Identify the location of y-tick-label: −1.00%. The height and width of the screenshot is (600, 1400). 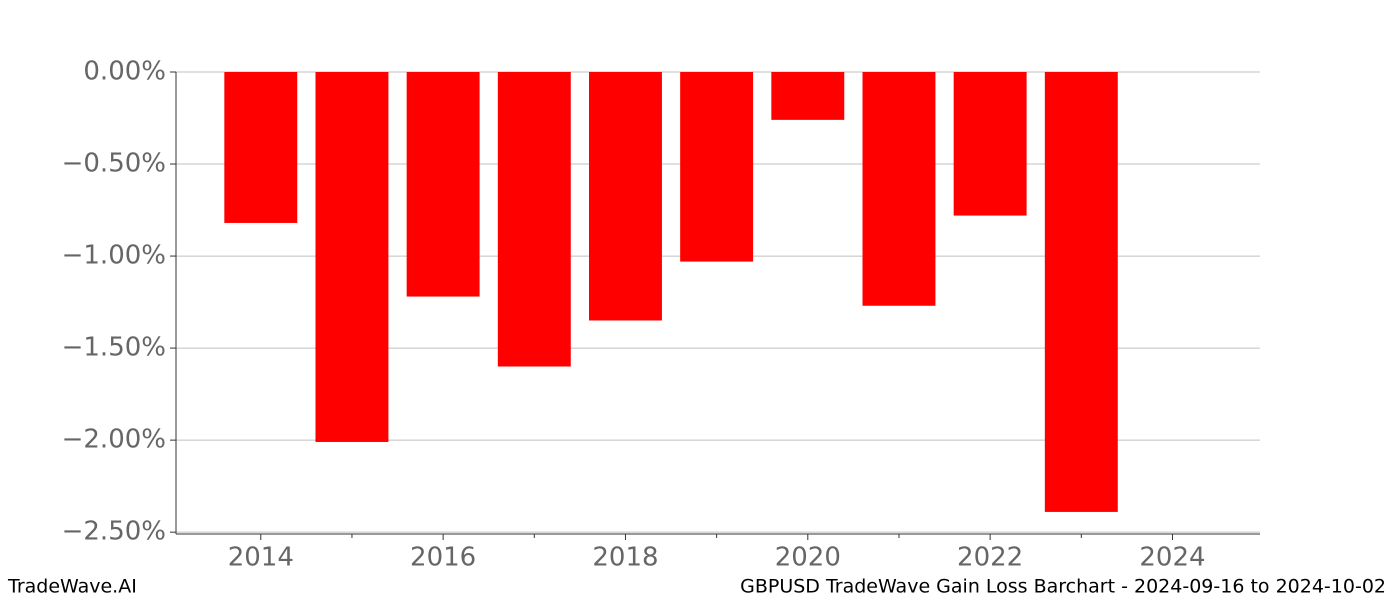
(114, 256).